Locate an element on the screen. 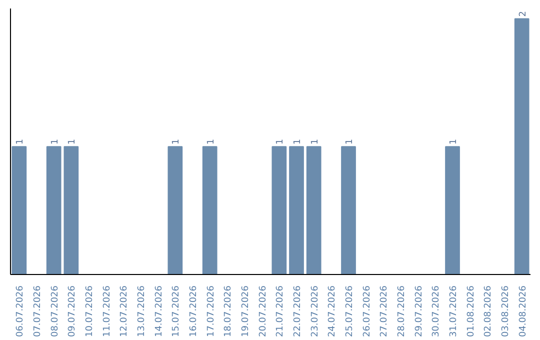 The height and width of the screenshot is (340, 540). x-tick-label: 21.07.2026 is located at coordinates (281, 311).